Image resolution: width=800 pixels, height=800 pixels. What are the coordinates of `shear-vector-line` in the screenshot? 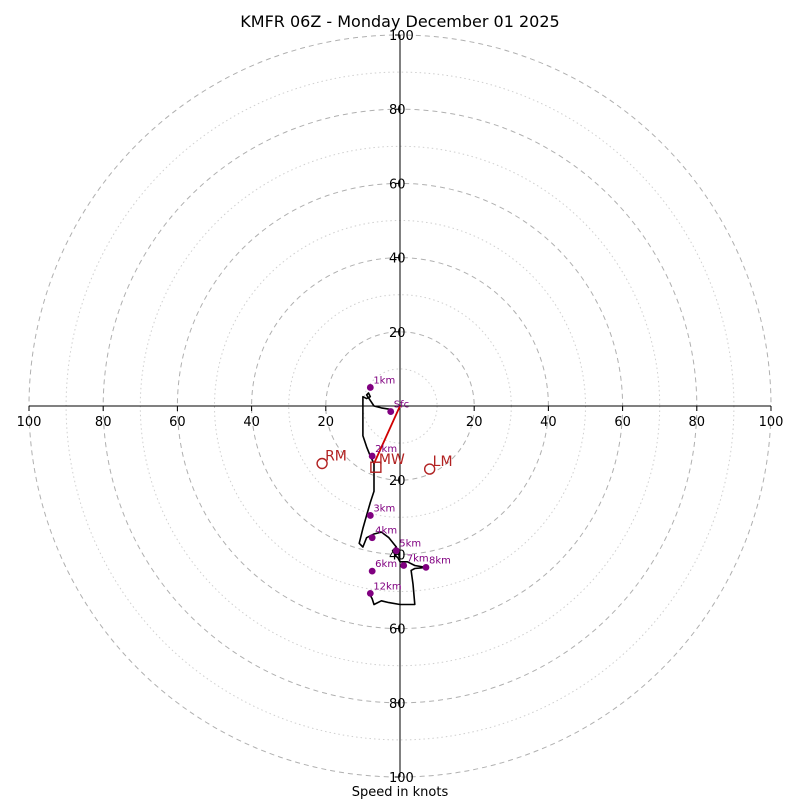 It's located at (387, 434).